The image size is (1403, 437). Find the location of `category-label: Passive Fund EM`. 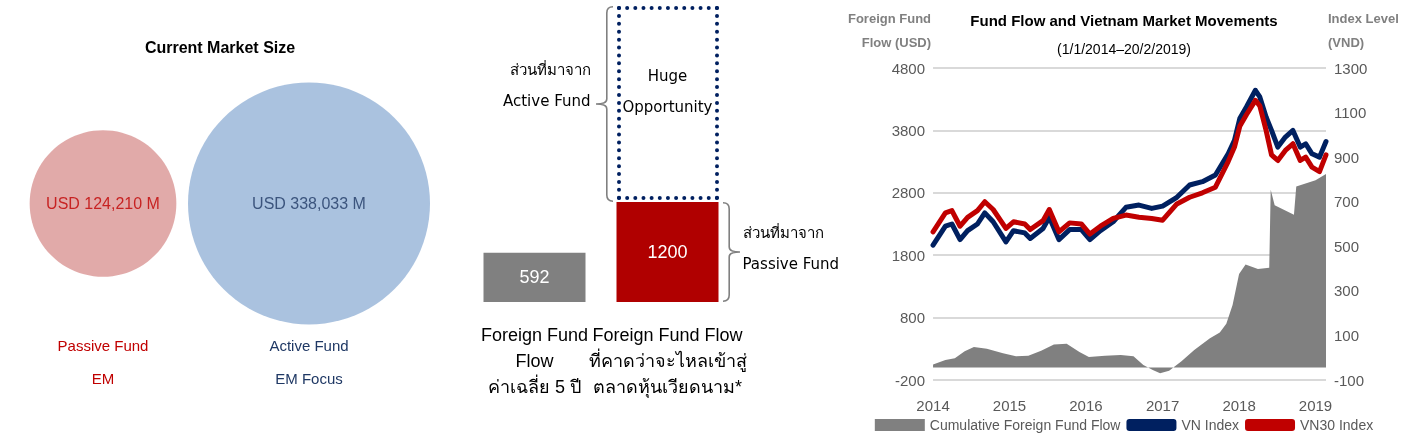

category-label: Passive Fund EM is located at coordinates (103, 362).